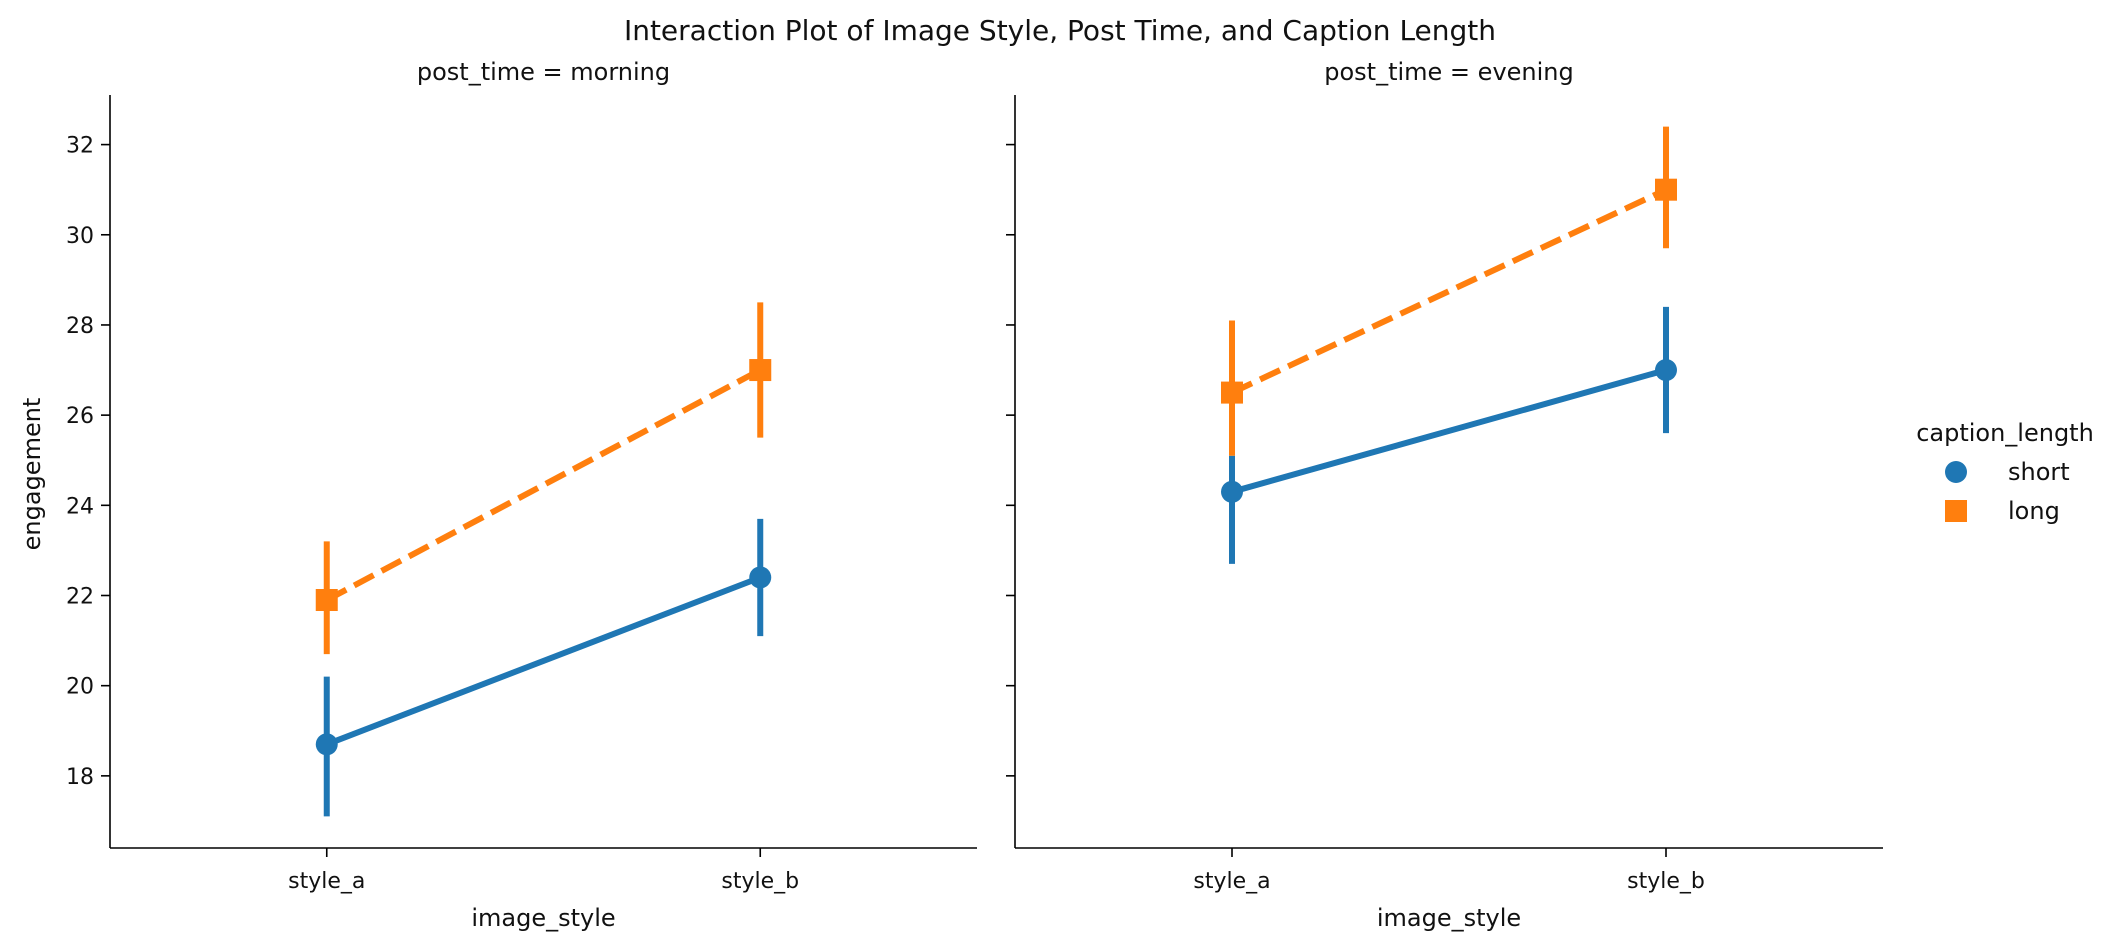 This screenshot has width=2119, height=945. I want to click on y-tick-label: 30, so click(80, 236).